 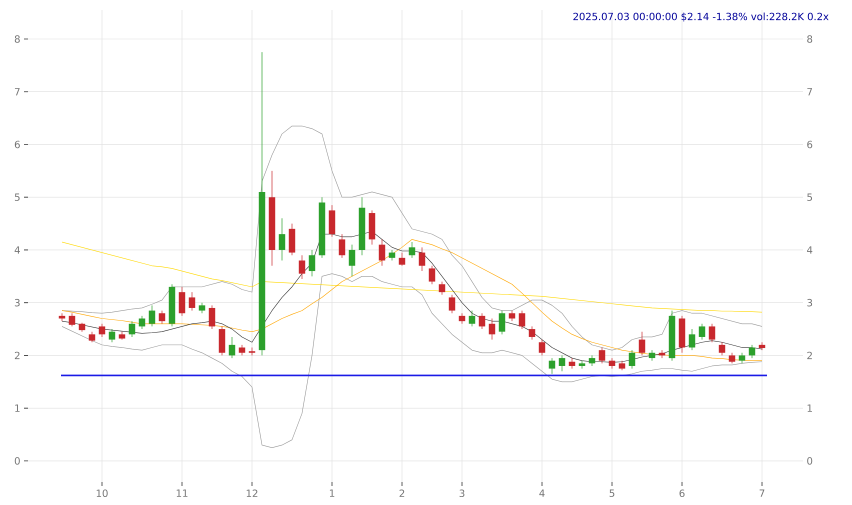 What do you see at coordinates (17, 144) in the screenshot?
I see `y-tick-label: 6` at bounding box center [17, 144].